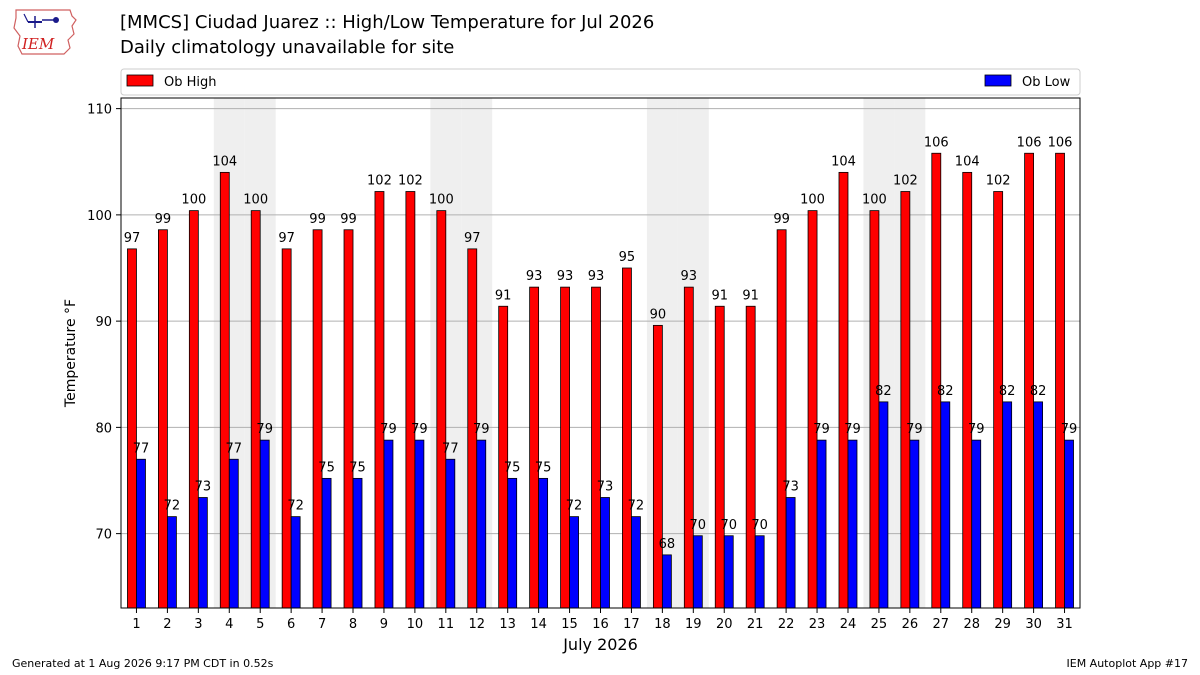 Image resolution: width=1200 pixels, height=675 pixels. Describe the element at coordinates (291, 624) in the screenshot. I see `x-tick-label: 6` at that location.